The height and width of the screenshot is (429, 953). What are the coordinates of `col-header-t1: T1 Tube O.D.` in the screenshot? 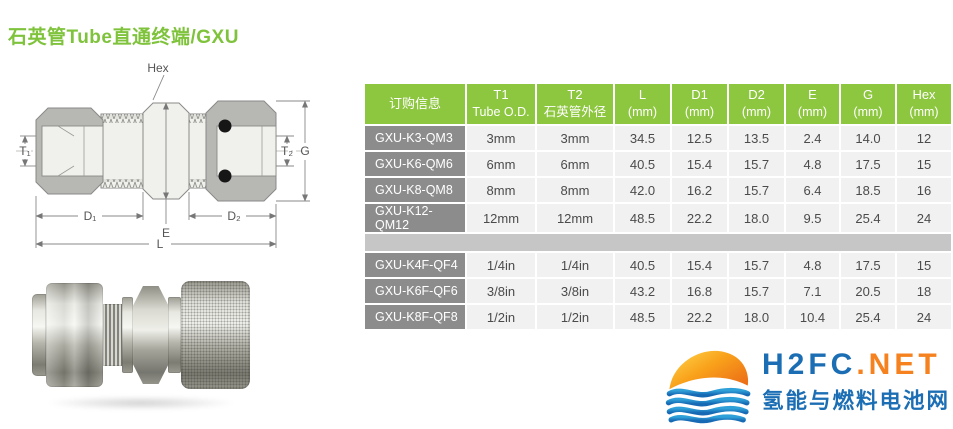 It's located at (501, 104).